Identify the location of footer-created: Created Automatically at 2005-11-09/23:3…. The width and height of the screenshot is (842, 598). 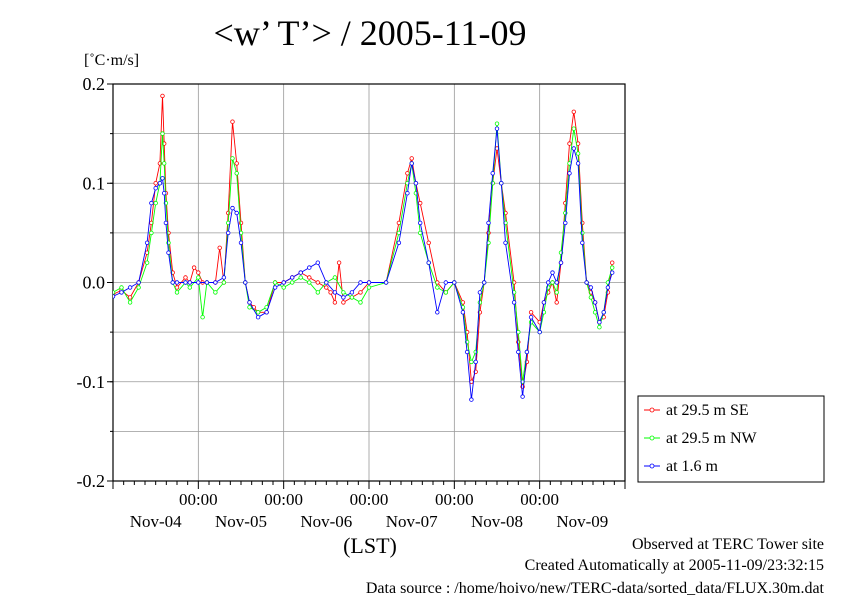
(674, 565).